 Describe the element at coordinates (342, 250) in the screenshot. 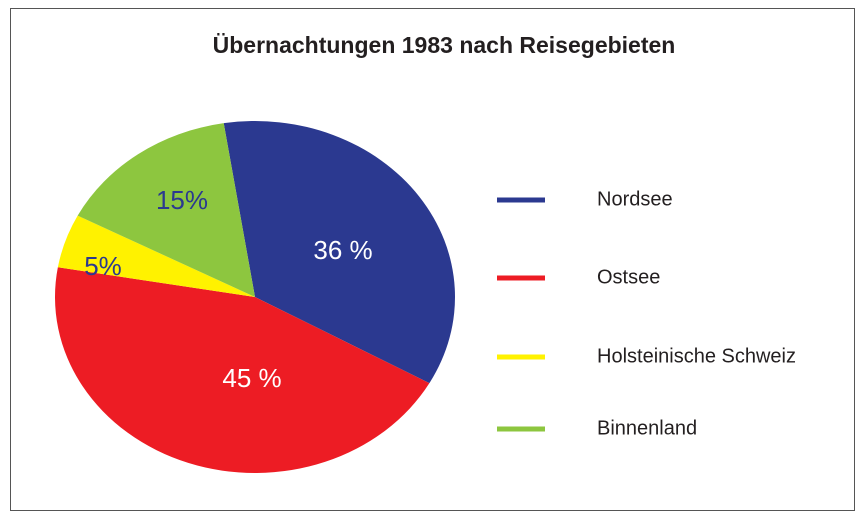

I see `slice-label: 36 %` at that location.